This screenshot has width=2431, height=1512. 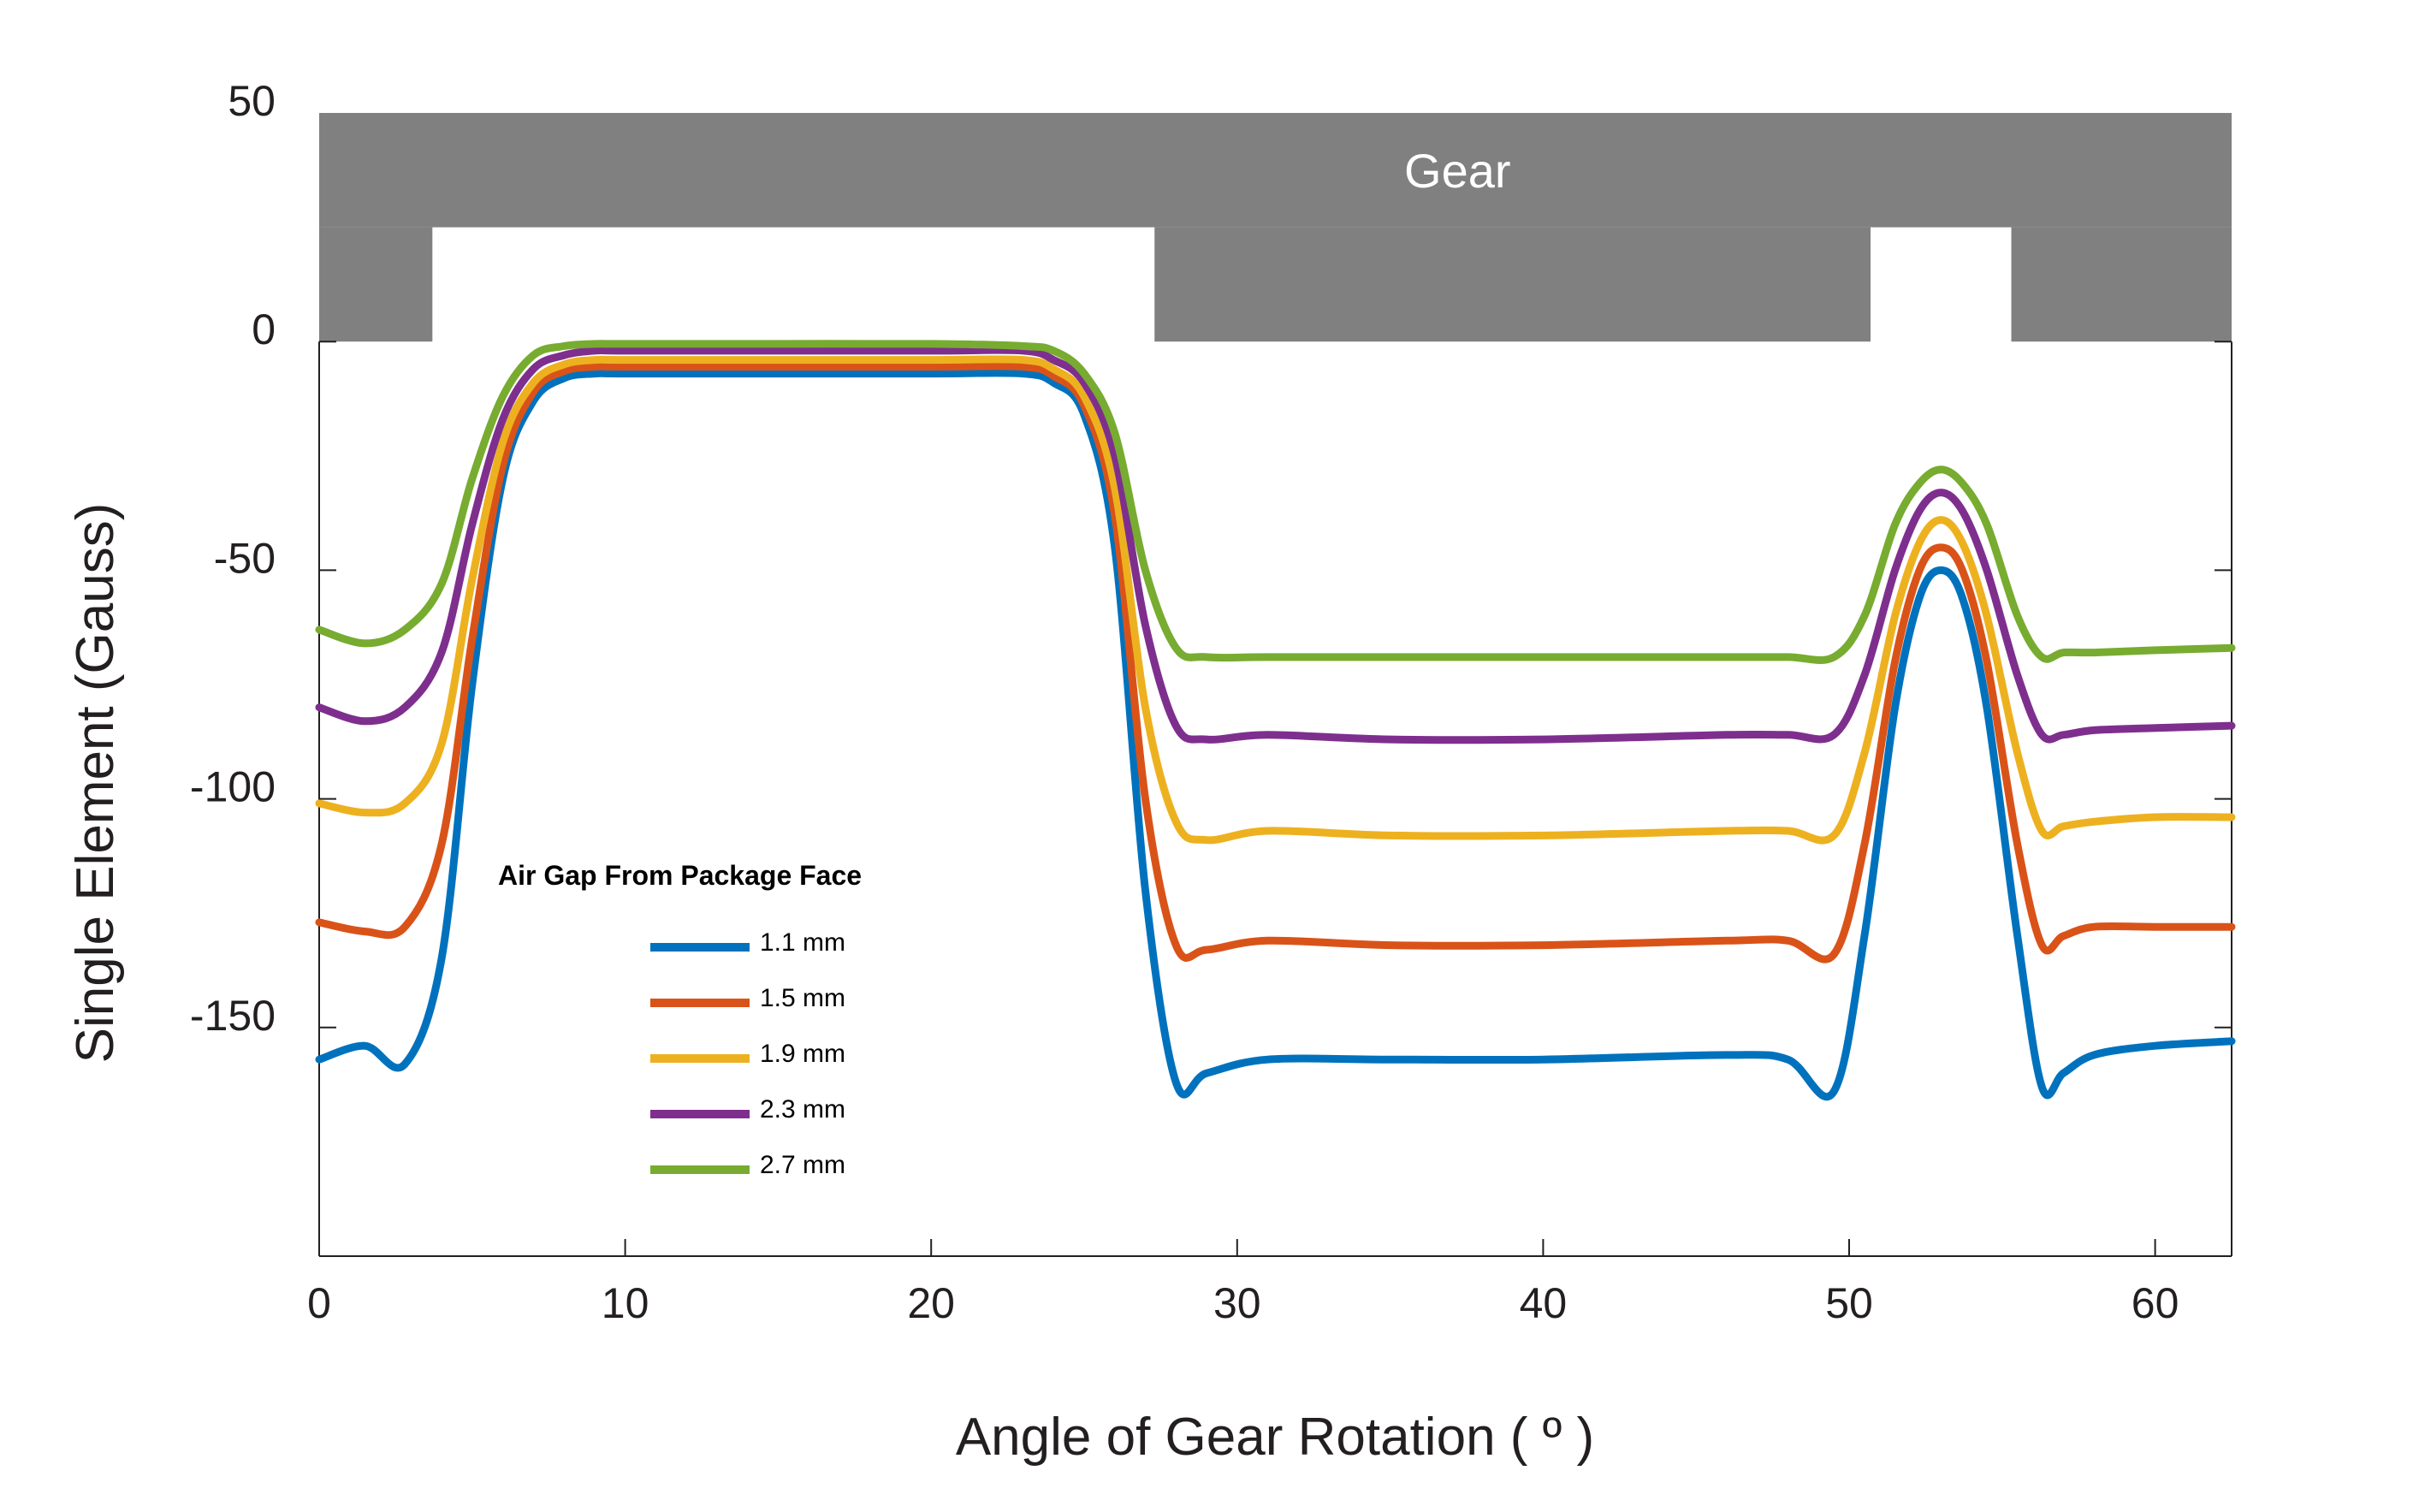 I want to click on y-tick-label: 50, so click(x=252, y=101).